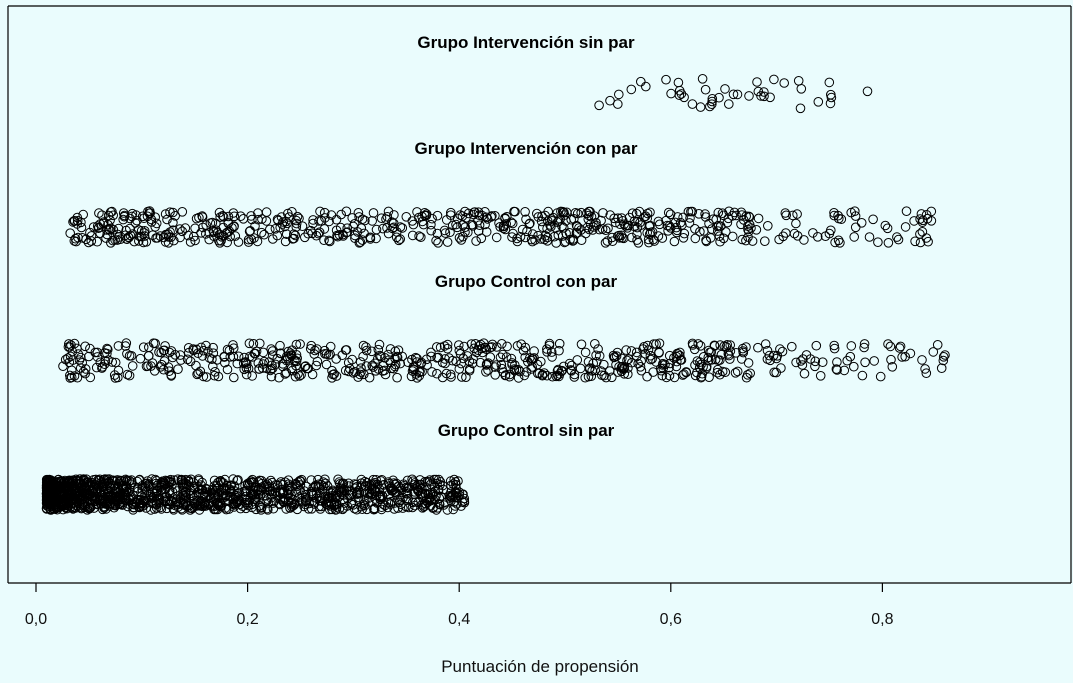 This screenshot has width=1073, height=683. What do you see at coordinates (882, 619) in the screenshot?
I see `x-tick-label: 0,8` at bounding box center [882, 619].